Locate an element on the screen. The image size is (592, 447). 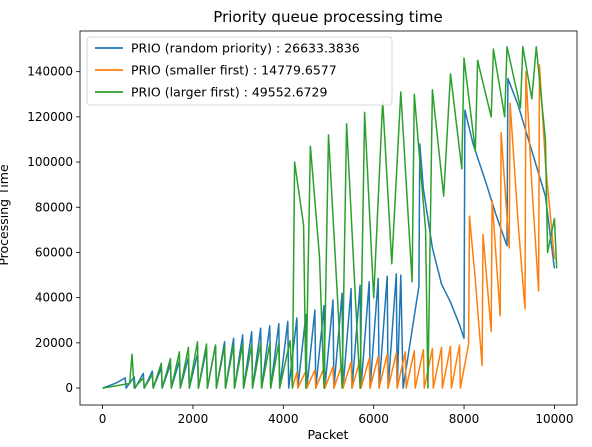
legend-label-1: PRIO (smaller first) : 14779.6577 is located at coordinates (234, 70).